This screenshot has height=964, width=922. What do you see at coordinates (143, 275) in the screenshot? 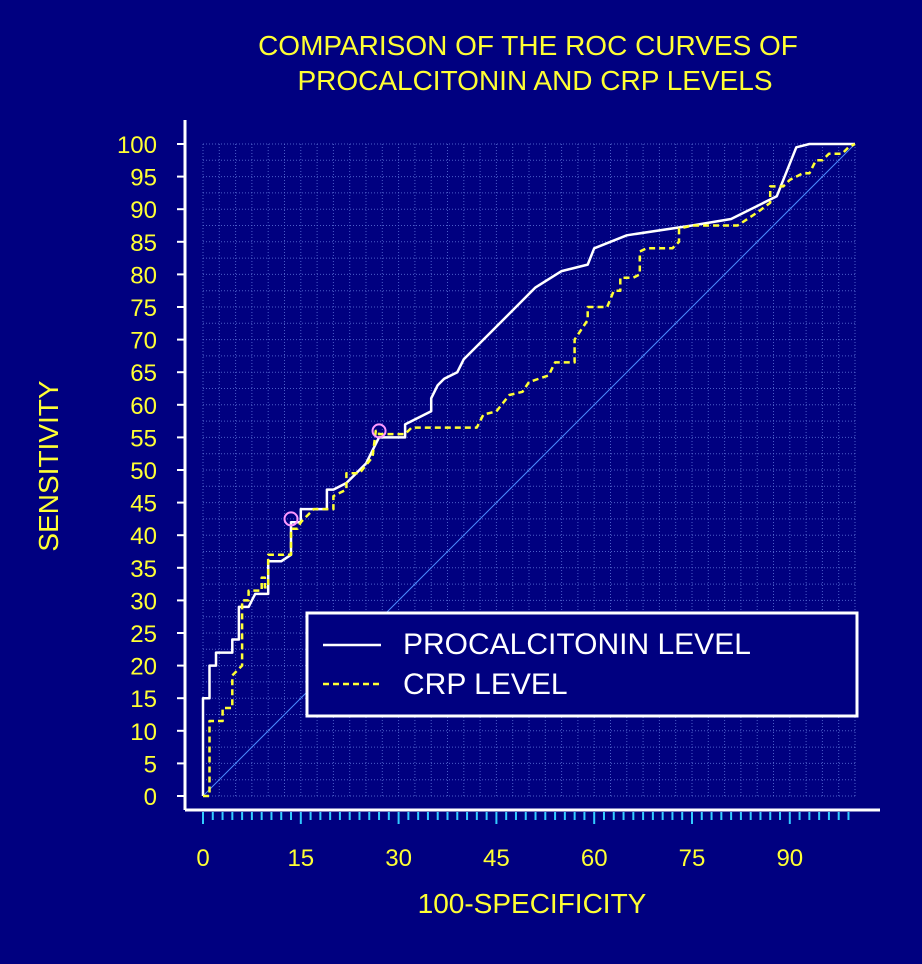
I see `y-tick-label: 80` at bounding box center [143, 275].